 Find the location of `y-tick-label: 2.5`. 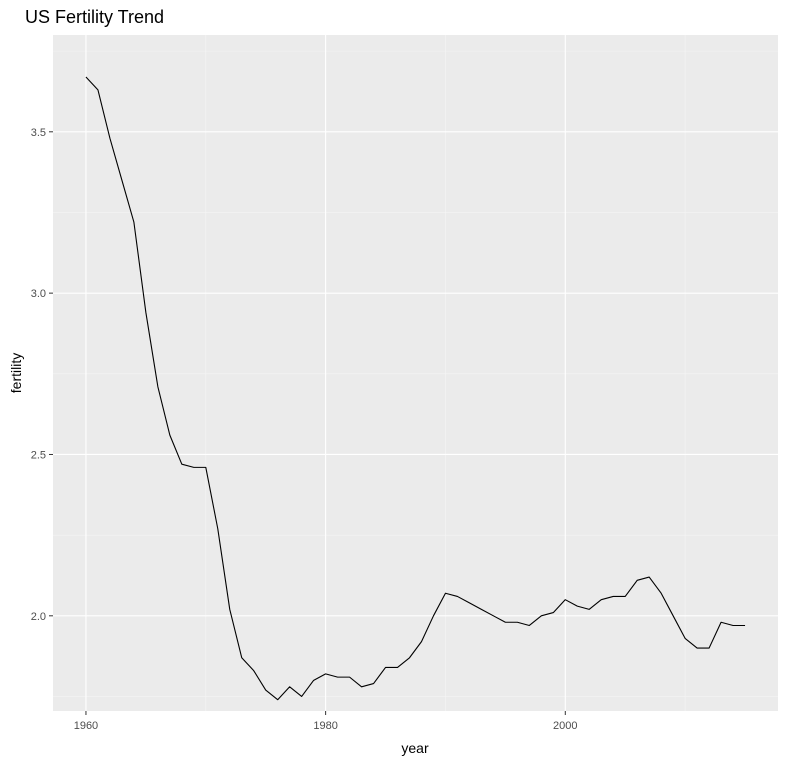

y-tick-label: 2.5 is located at coordinates (38, 455).